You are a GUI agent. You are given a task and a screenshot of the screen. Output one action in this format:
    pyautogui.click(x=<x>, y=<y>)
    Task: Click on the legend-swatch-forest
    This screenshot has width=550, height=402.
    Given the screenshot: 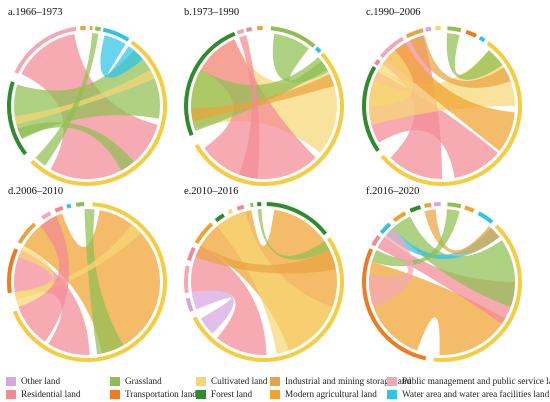 What is the action you would take?
    pyautogui.click(x=201, y=394)
    